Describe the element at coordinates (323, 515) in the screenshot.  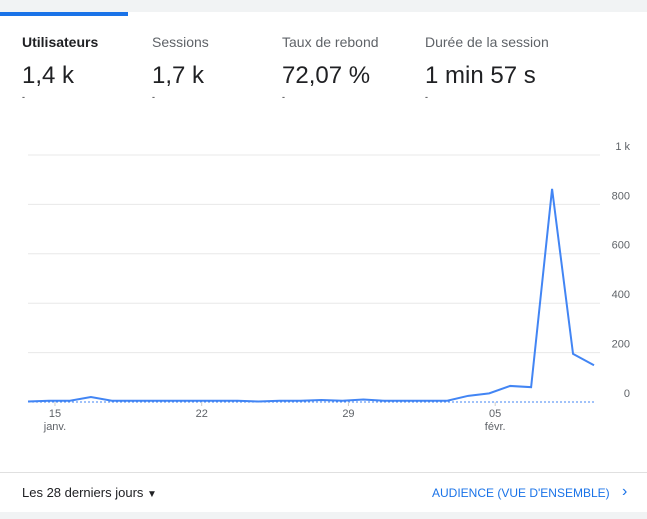
I see `bottom-band` at that location.